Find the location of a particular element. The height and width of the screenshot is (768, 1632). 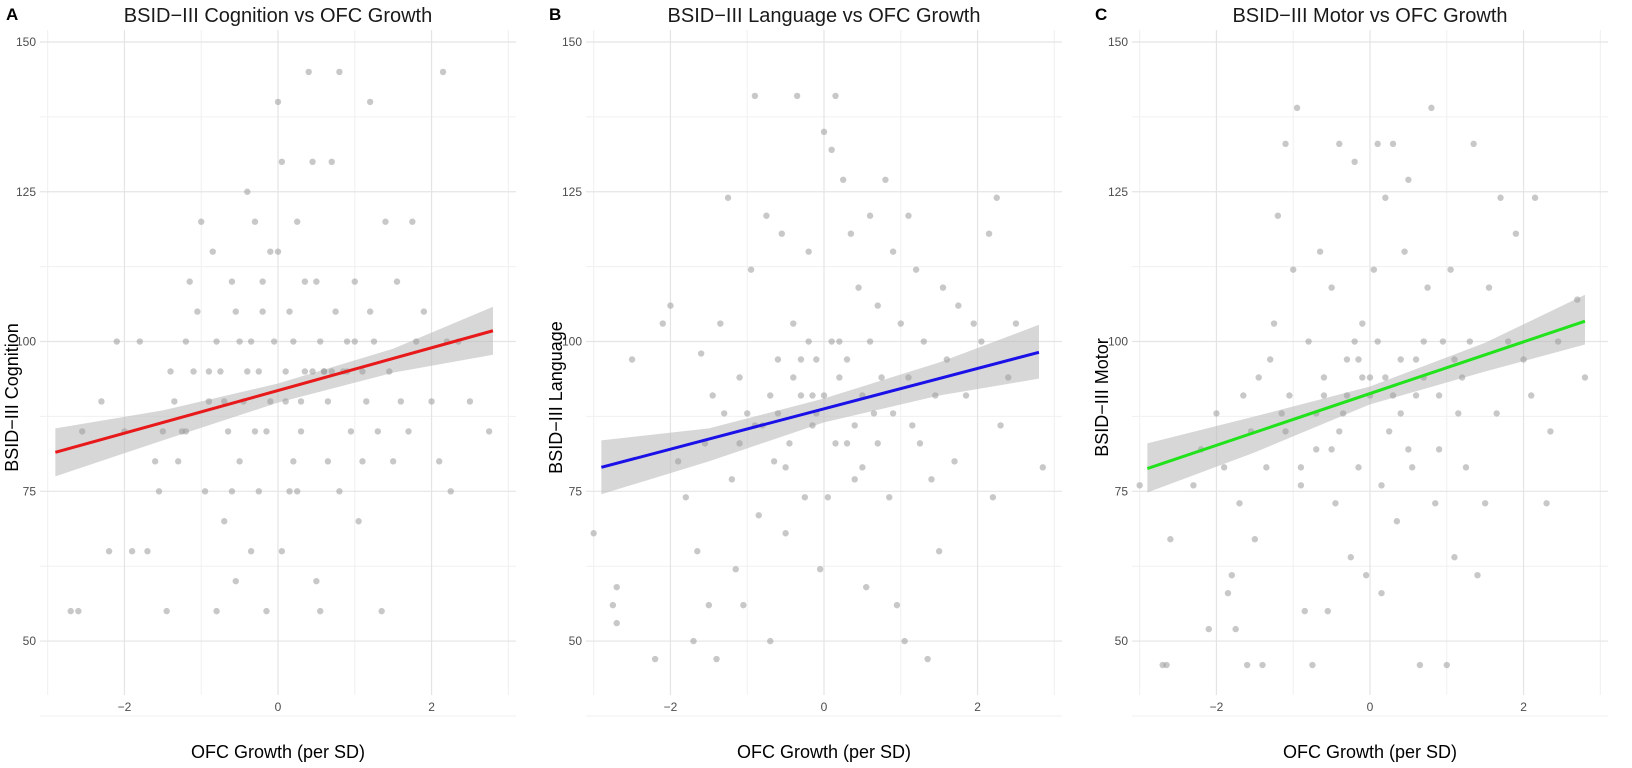

y-axis-label: BSID−III Cognition is located at coordinates (12, 397).